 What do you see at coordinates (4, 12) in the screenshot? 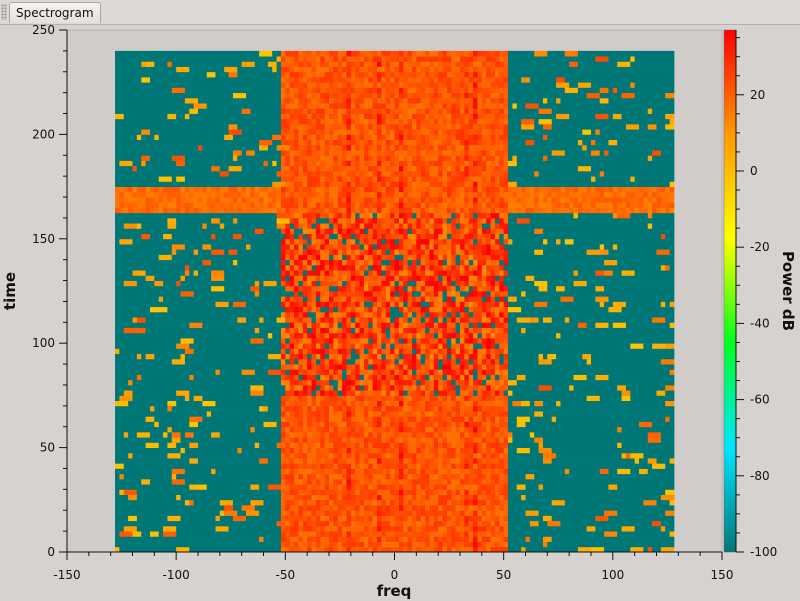
I see `grip-icon` at bounding box center [4, 12].